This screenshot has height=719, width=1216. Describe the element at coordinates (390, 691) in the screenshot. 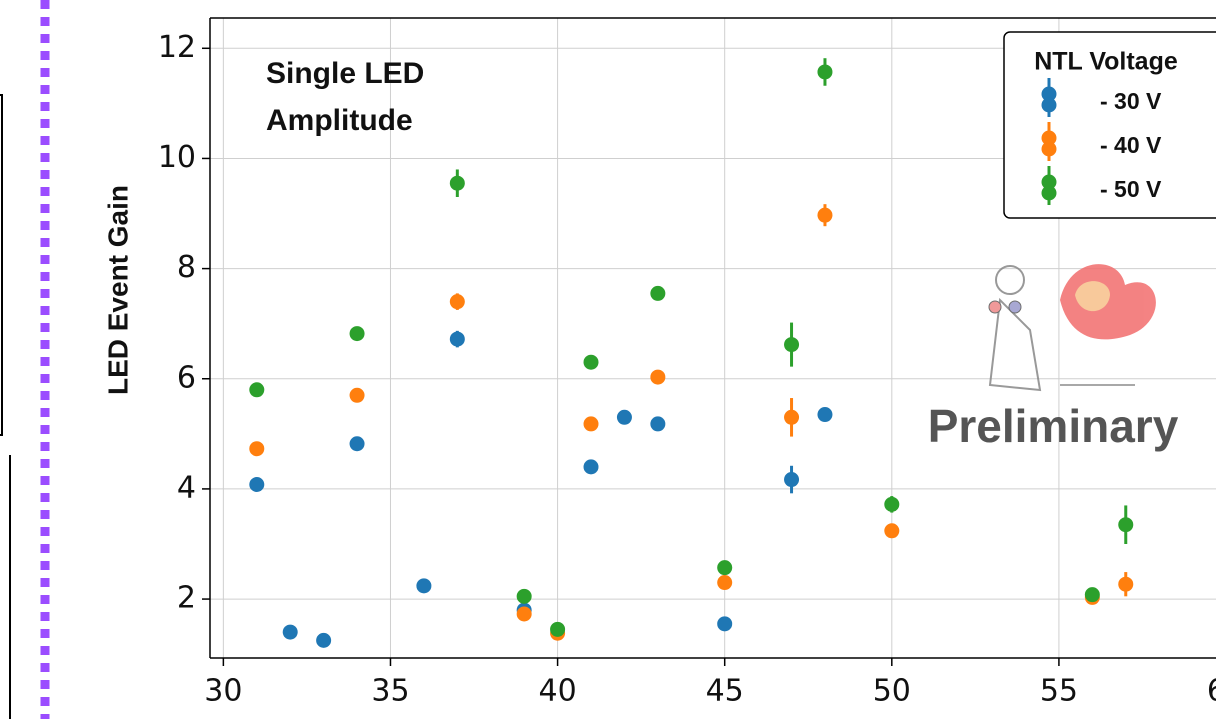

I see `x-tick-label: 35` at that location.